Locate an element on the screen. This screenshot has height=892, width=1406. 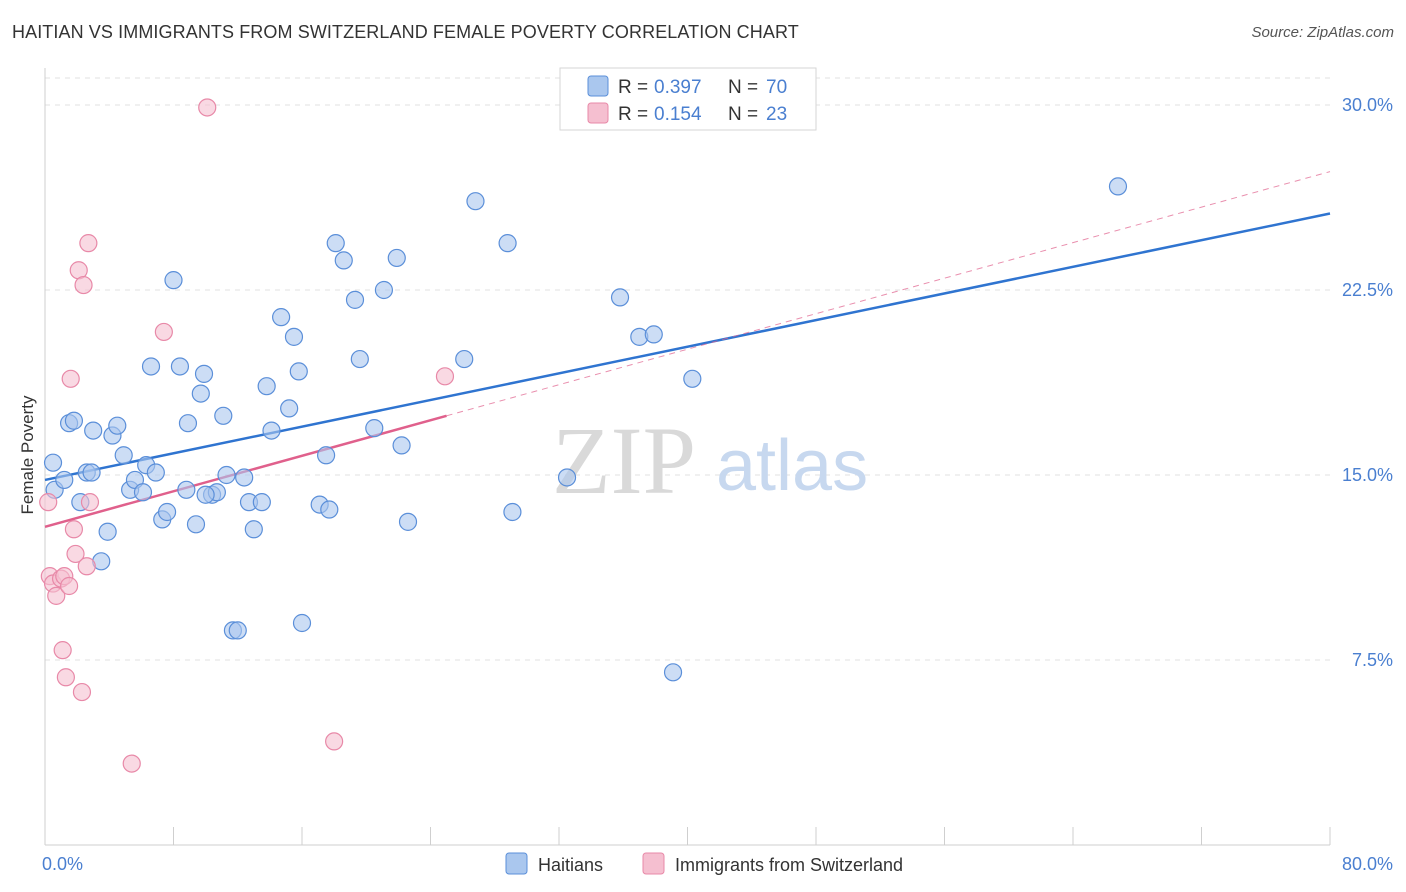
y-tick-label: 15.0% is located at coordinates (1367, 475).